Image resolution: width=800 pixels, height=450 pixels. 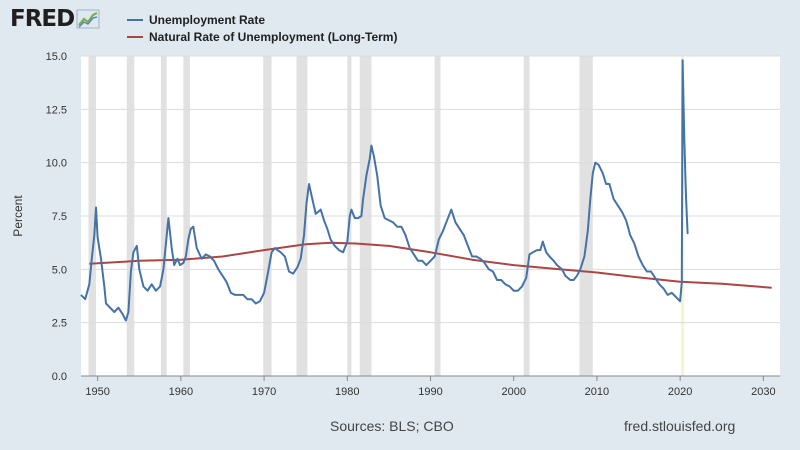 What do you see at coordinates (59, 217) in the screenshot?
I see `y-tick-label: 7.5` at bounding box center [59, 217].